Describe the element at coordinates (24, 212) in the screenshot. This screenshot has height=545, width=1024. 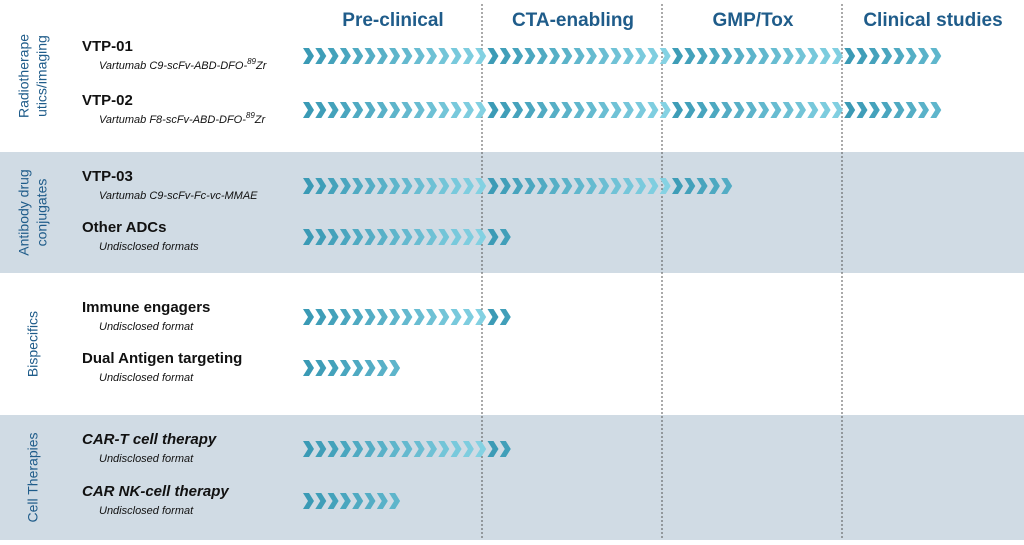
I see `group-label: Antibody drug` at that location.